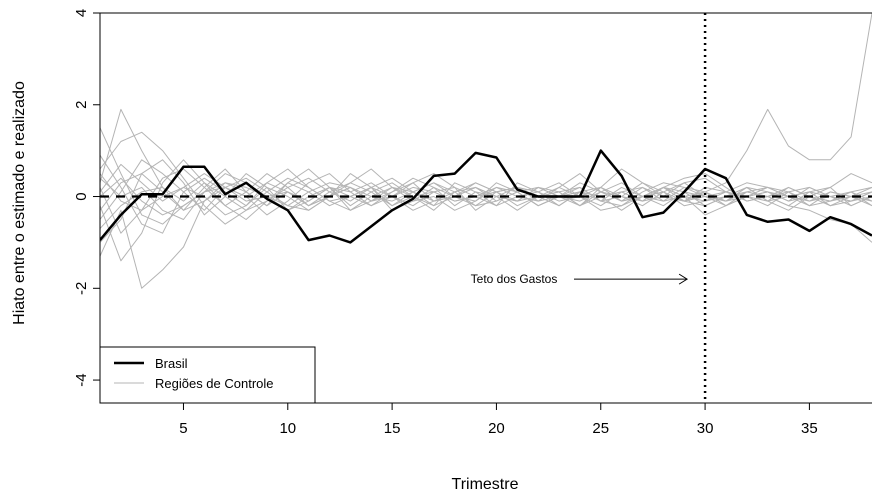 This screenshot has height=497, width=872. What do you see at coordinates (81, 196) in the screenshot?
I see `y-tick-label: 0` at bounding box center [81, 196].